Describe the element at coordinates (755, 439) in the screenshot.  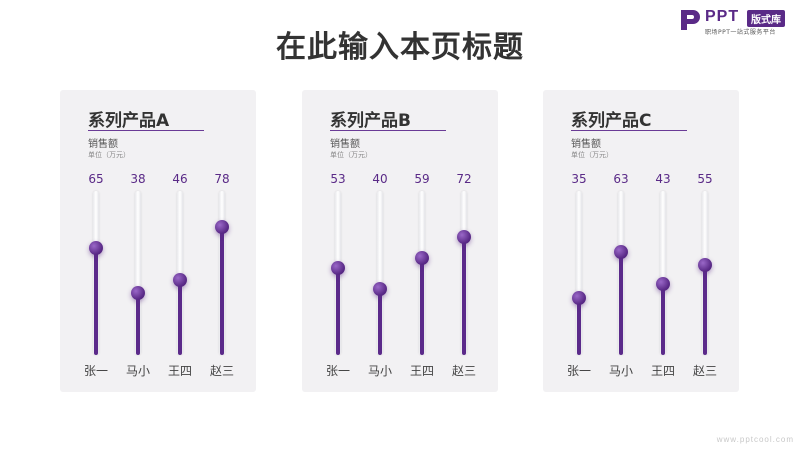
I see `watermark: www.pptcool.com` at that location.